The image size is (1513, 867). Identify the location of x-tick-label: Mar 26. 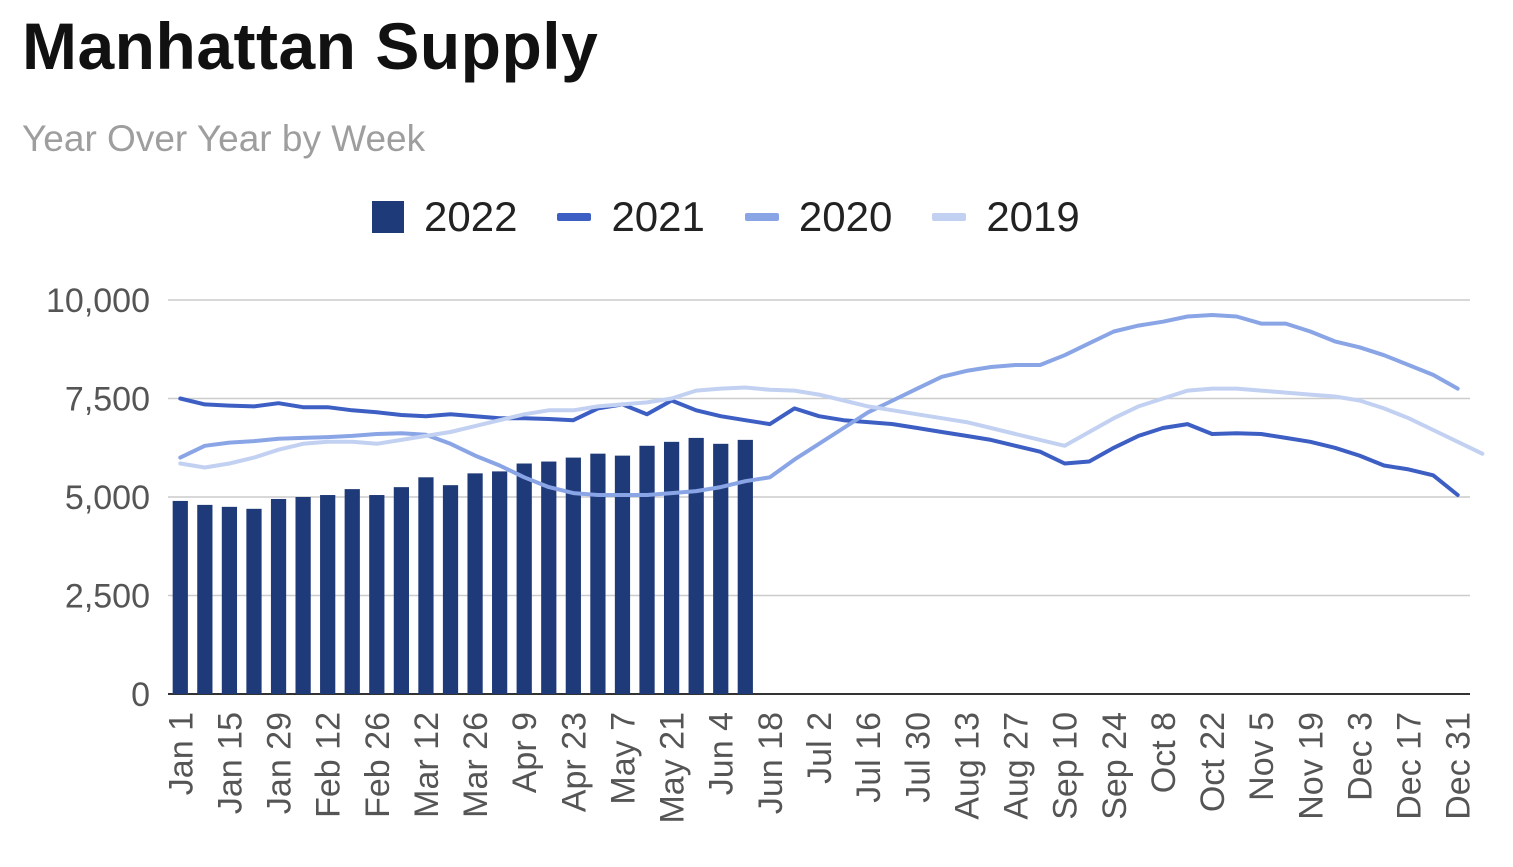
(476, 765).